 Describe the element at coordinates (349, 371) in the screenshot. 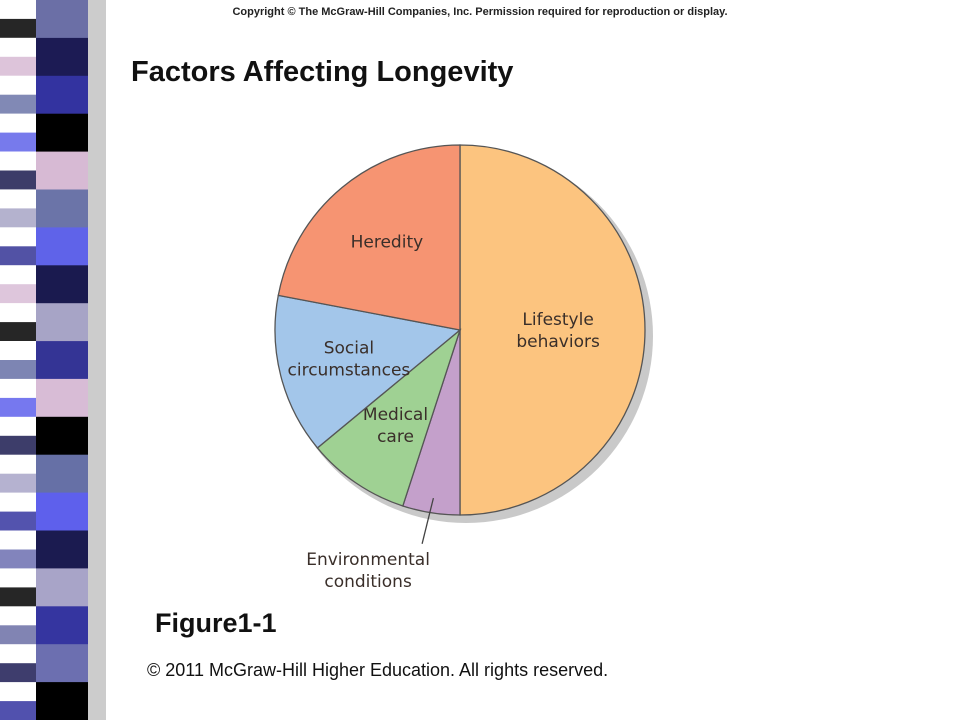

I see `slice-label: circumstances` at that location.